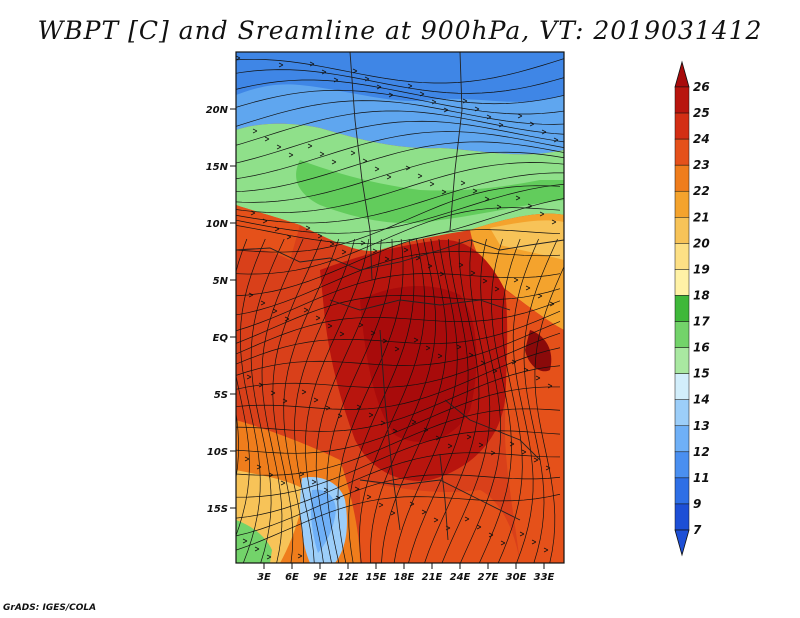 This screenshot has height=618, width=800. What do you see at coordinates (217, 509) in the screenshot?
I see `lat-label: 15S` at bounding box center [217, 509].